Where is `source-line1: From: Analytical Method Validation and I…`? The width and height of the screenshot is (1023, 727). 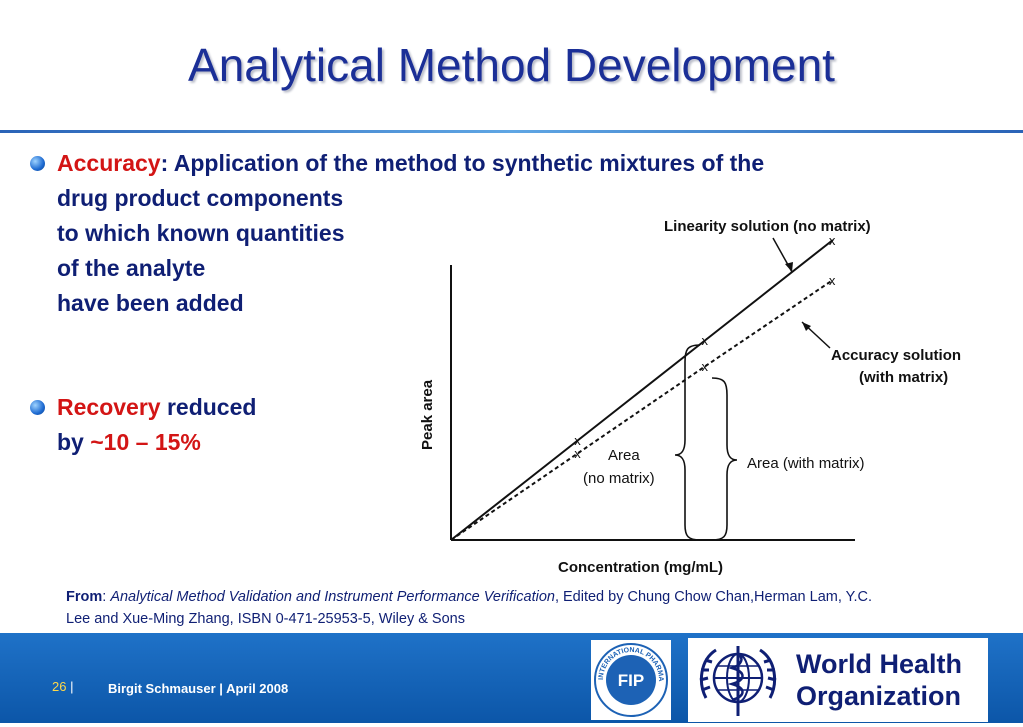 source-line1: From: Analytical Method Validation and I… is located at coordinates (516, 597).